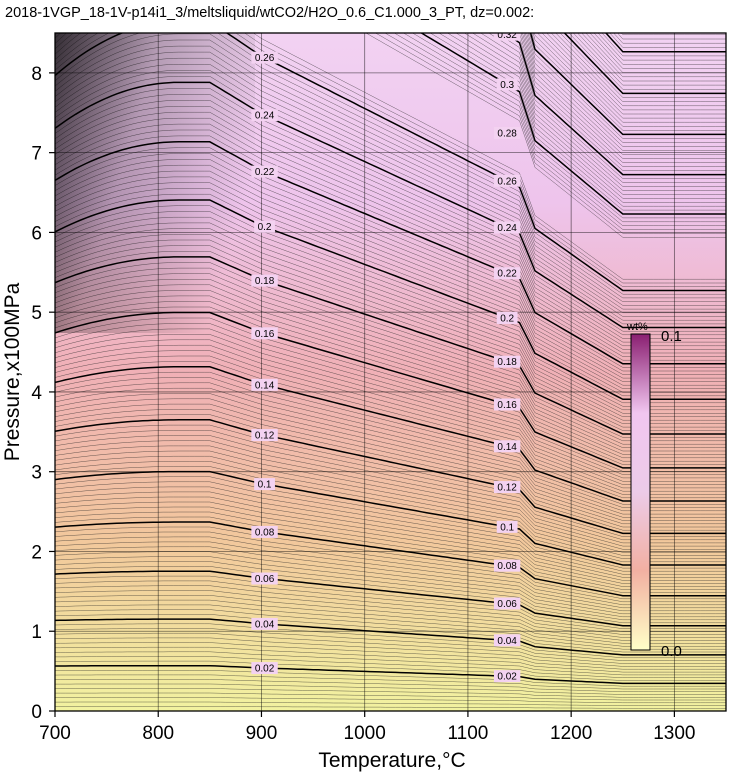 The width and height of the screenshot is (734, 776). I want to click on contour-label: 0.26, so click(507, 180).